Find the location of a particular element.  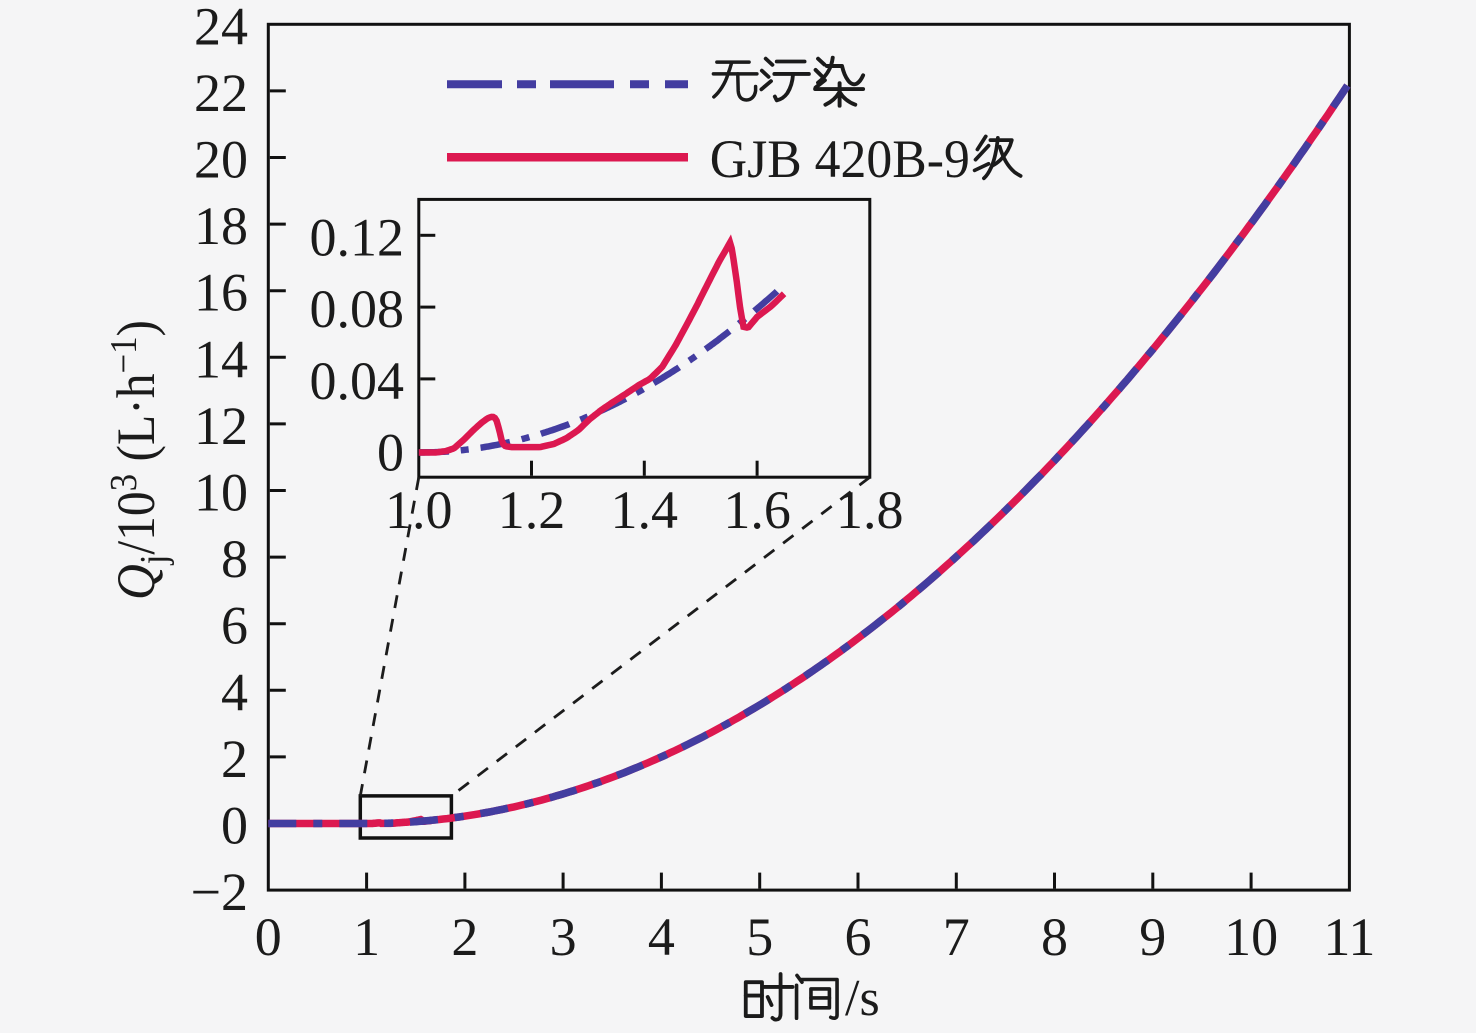

svg-text: 7 is located at coordinates (956, 937).